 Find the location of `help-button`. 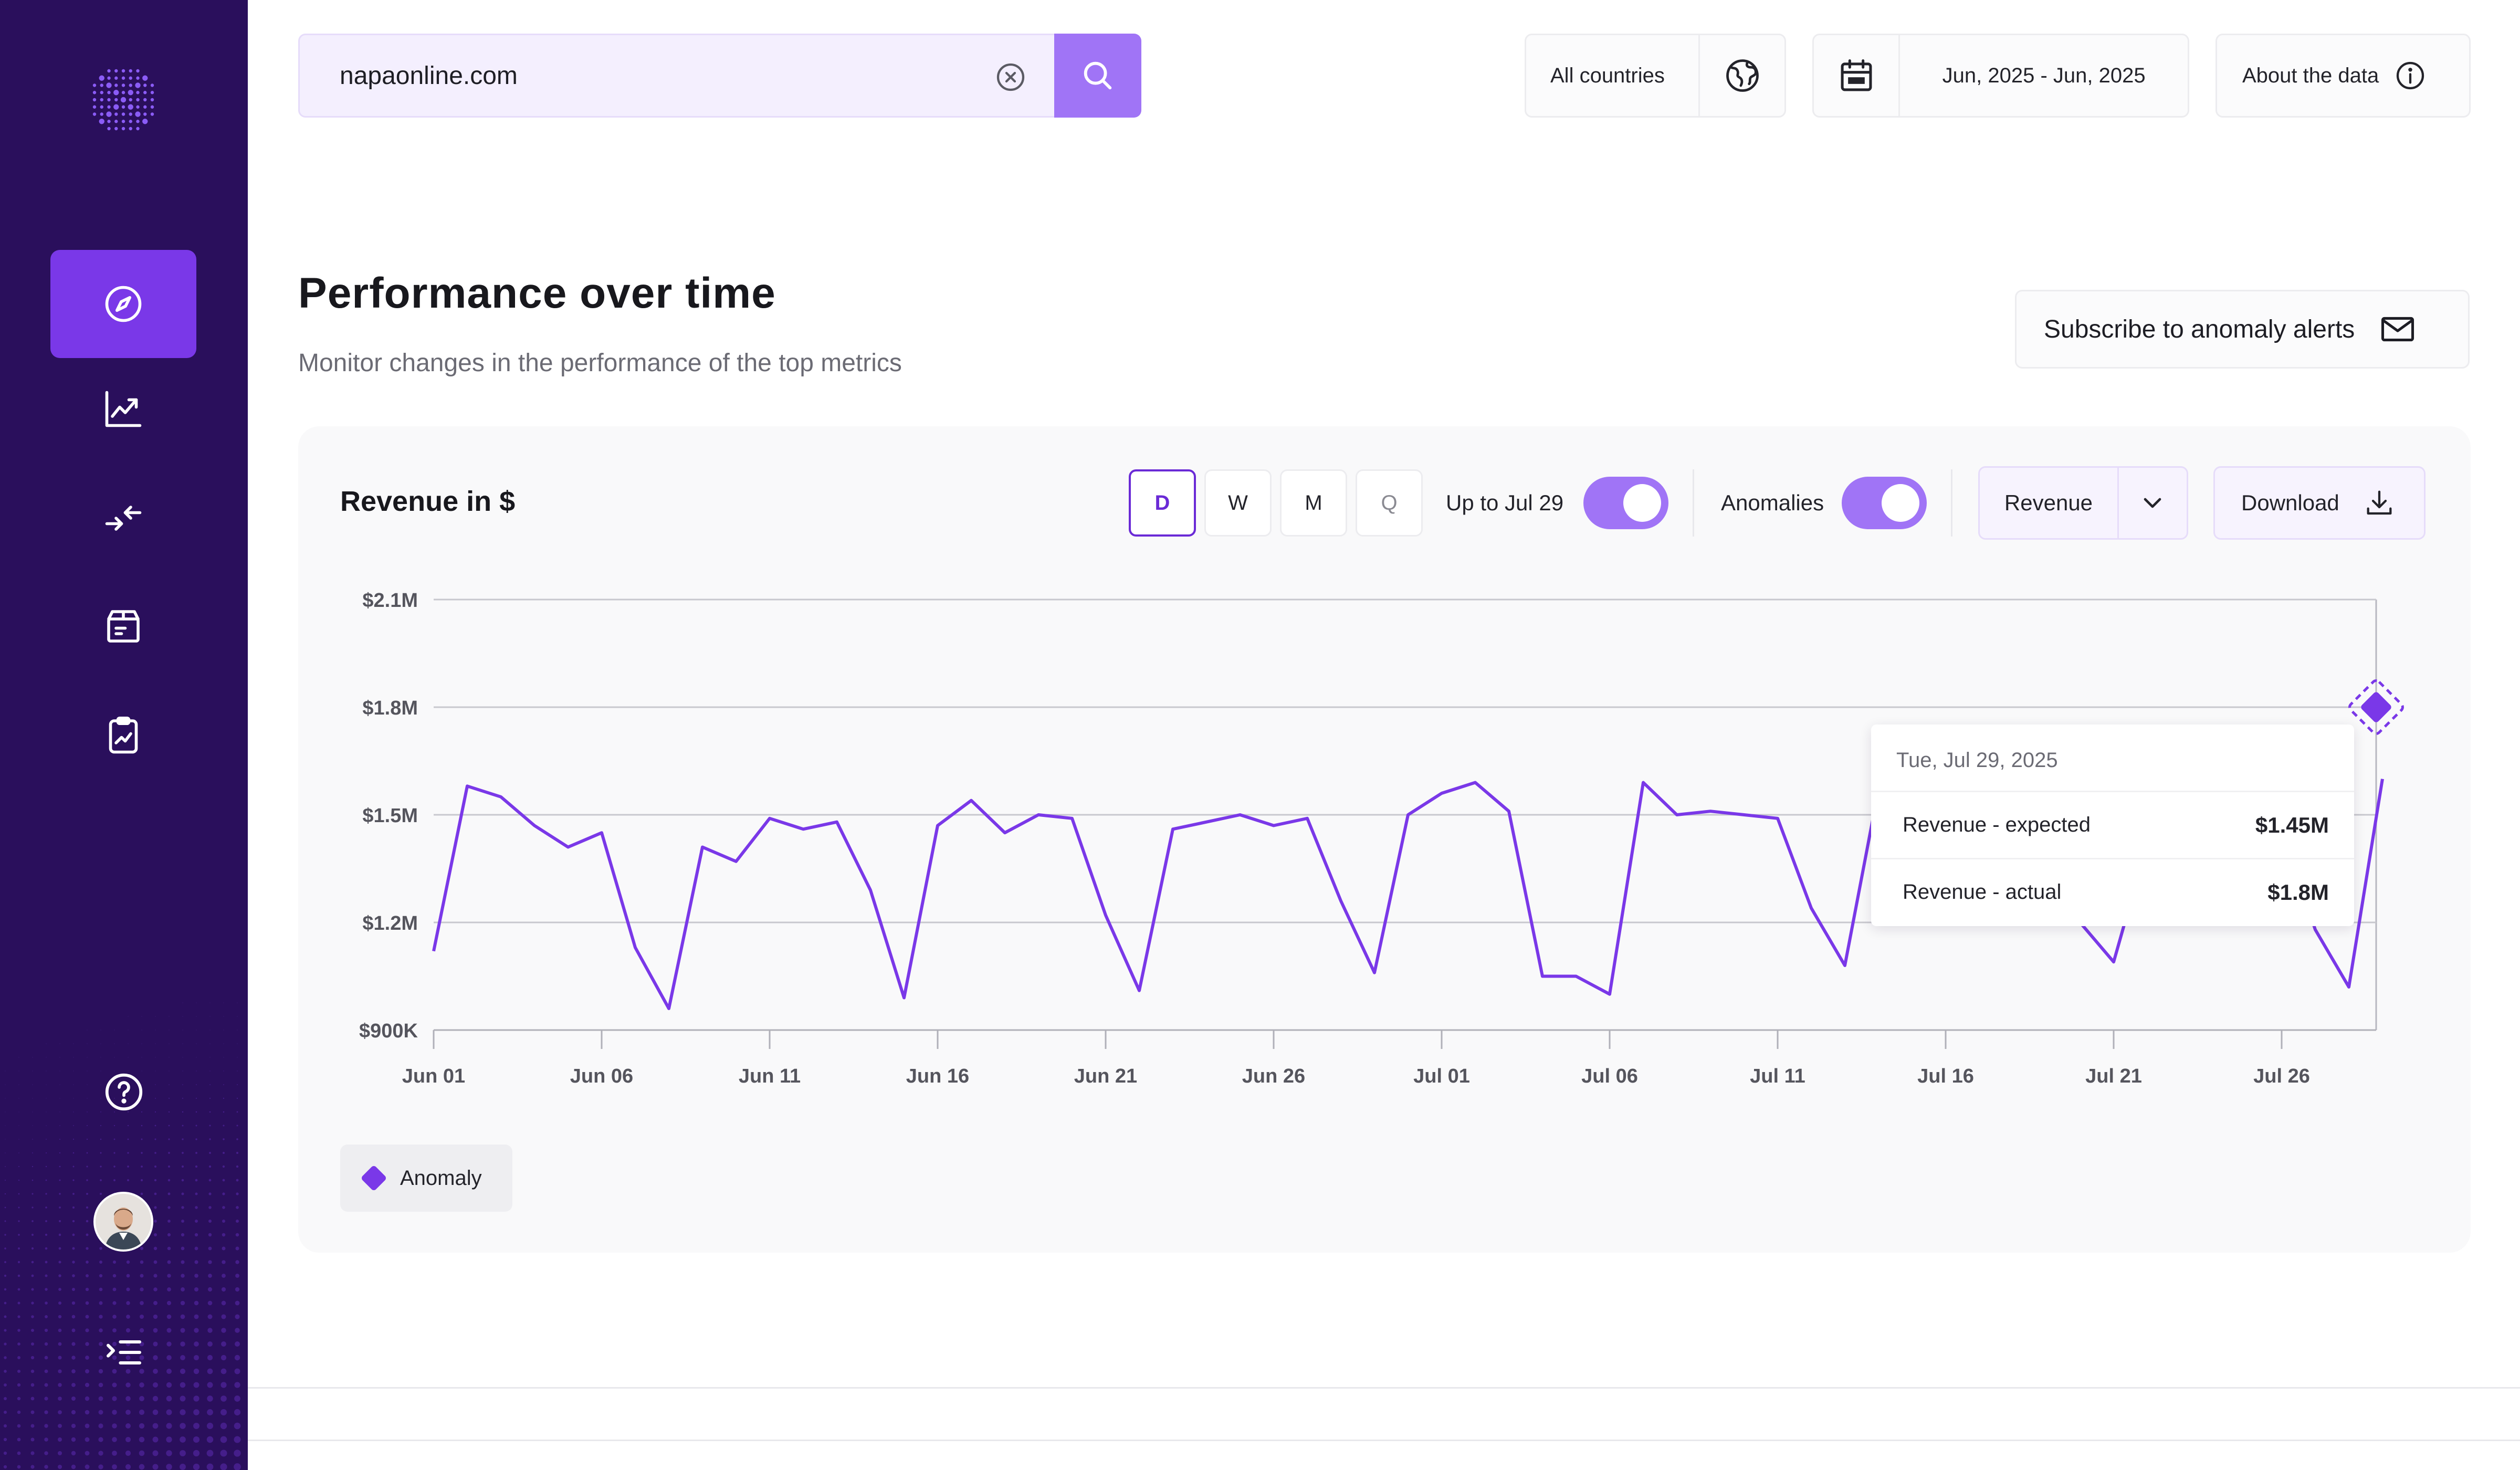

help-button is located at coordinates (124, 1092).